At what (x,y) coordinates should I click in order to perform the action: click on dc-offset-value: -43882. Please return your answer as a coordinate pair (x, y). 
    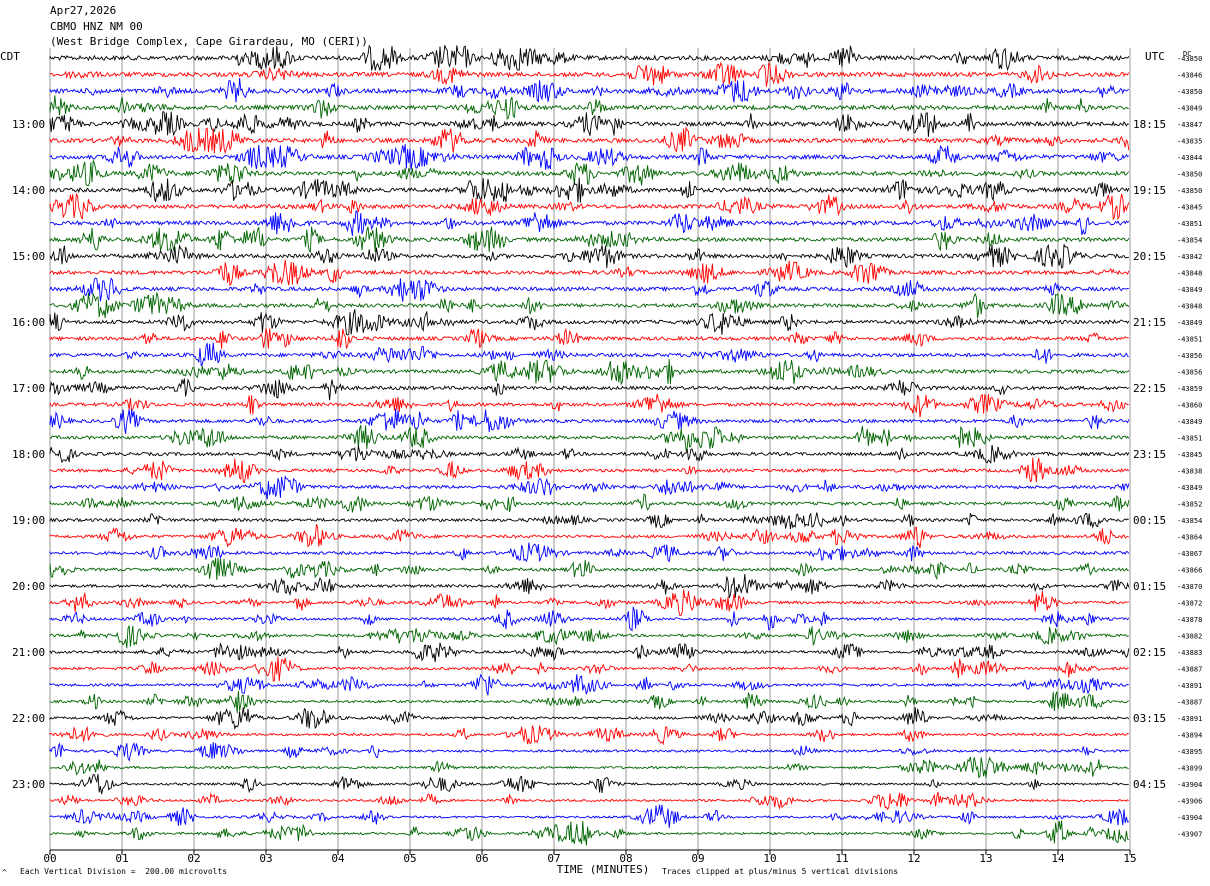
    Looking at the image, I should click on (1189, 637).